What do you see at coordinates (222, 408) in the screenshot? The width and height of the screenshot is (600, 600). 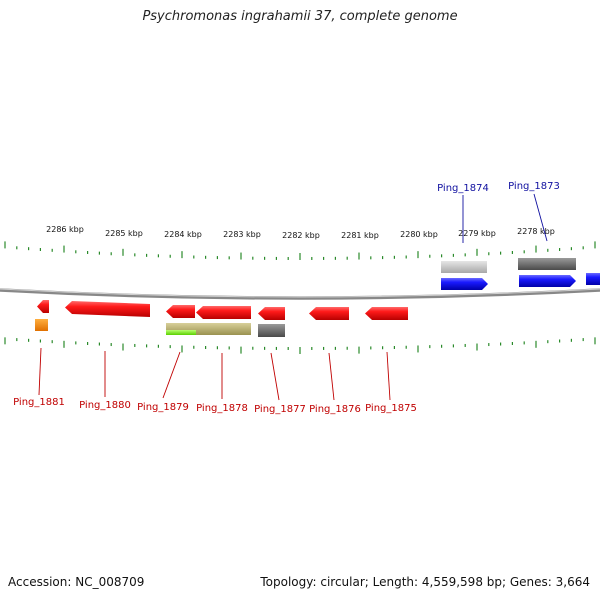 I see `gene-label-ping-1878: Ping_1878` at bounding box center [222, 408].